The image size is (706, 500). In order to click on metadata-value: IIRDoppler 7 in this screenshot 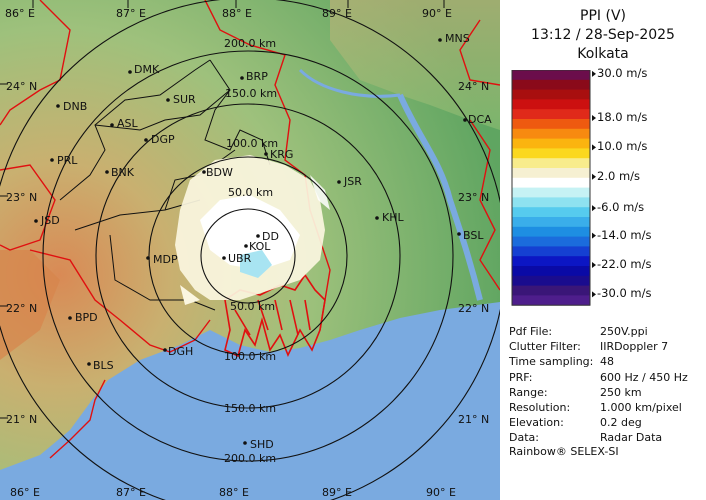, I will do `click(634, 347)`.